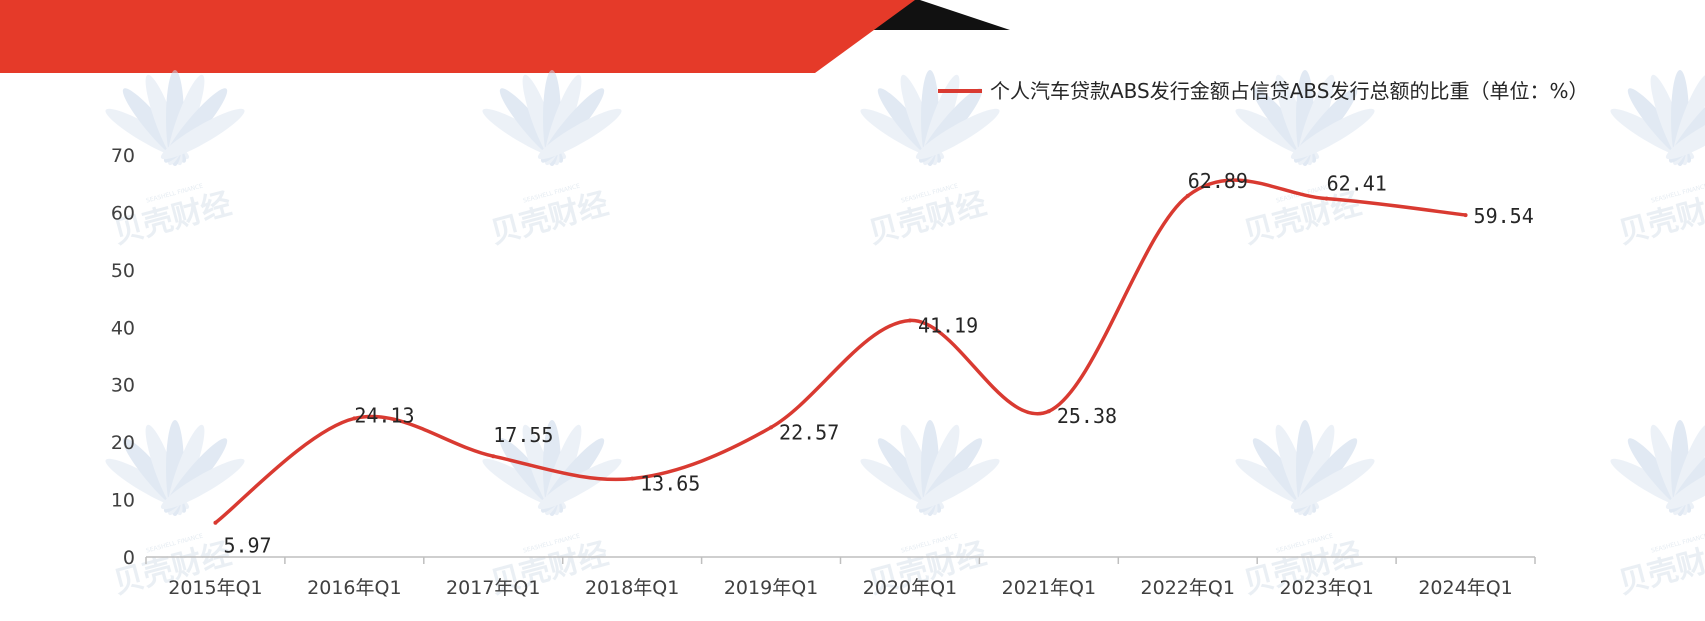  Describe the element at coordinates (1465, 588) in the screenshot. I see `x-tick-label: 2024年Q1` at that location.